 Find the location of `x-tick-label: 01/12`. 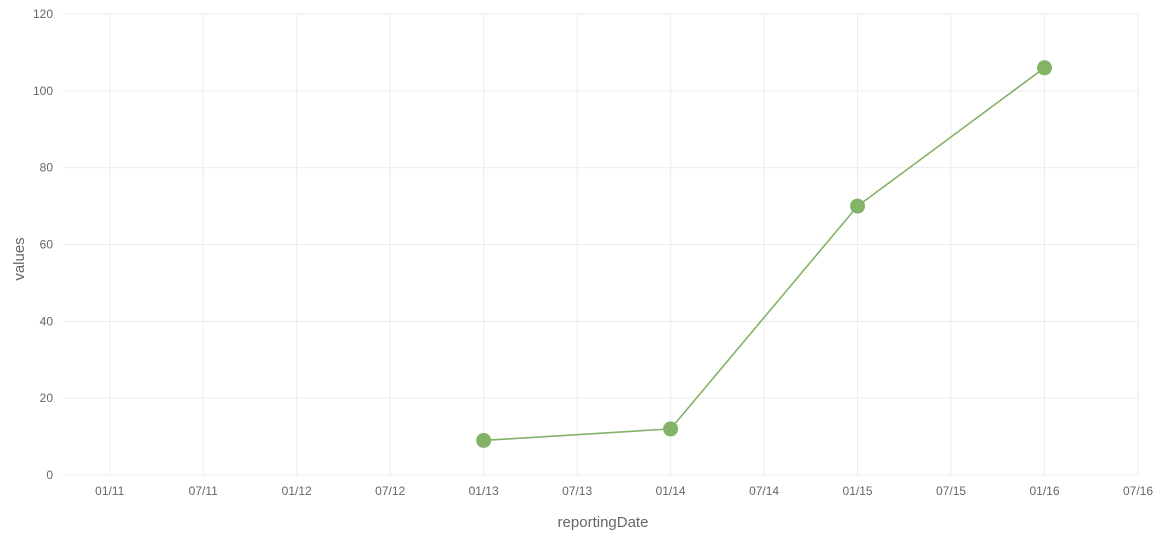

x-tick-label: 01/12 is located at coordinates (297, 491).